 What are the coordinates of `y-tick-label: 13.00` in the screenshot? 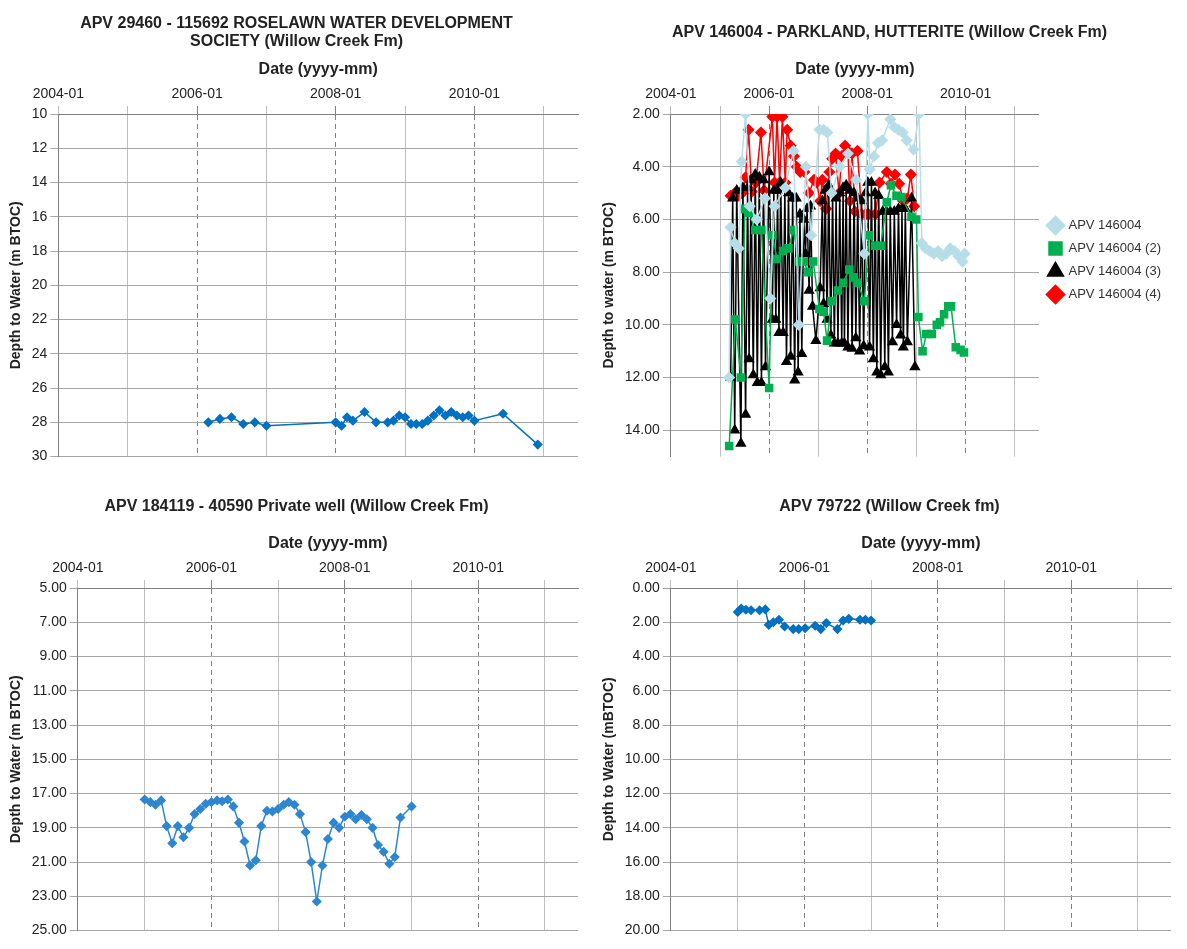 It's located at (49, 723).